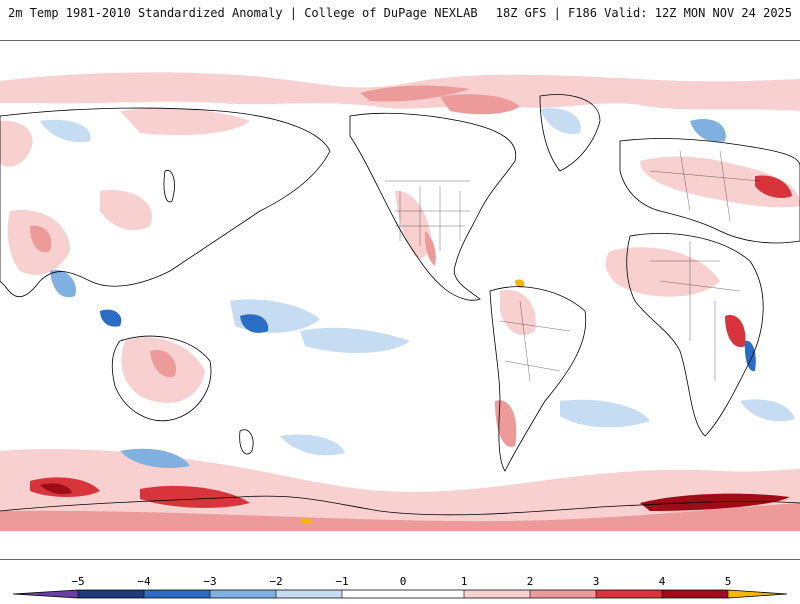  I want to click on colorbar-tick-label: −2, so click(276, 581).